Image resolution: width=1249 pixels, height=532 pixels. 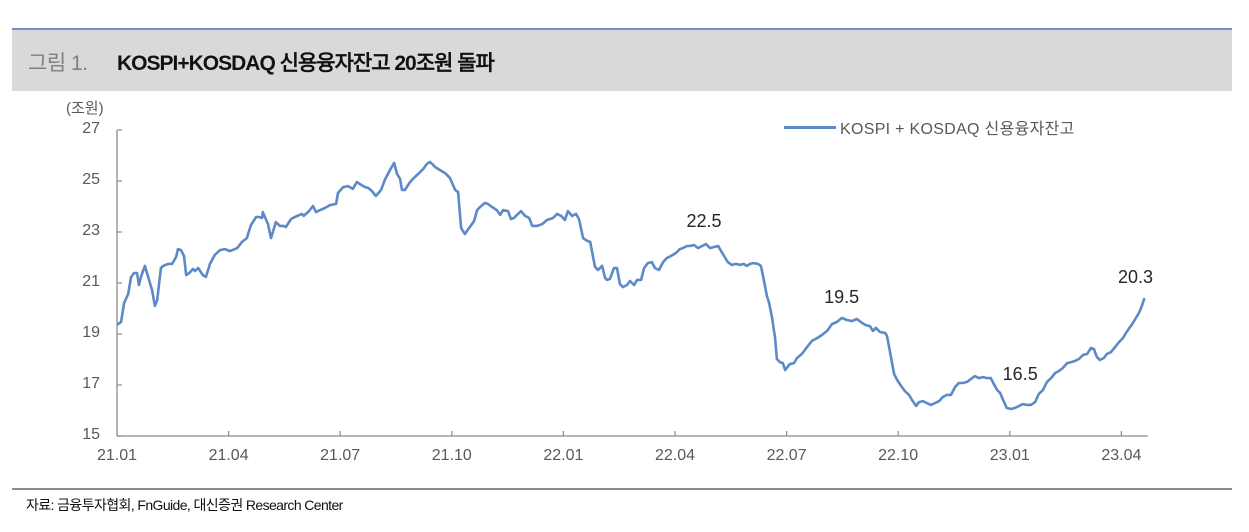 I want to click on y-tick-label: 21, so click(x=91, y=281).